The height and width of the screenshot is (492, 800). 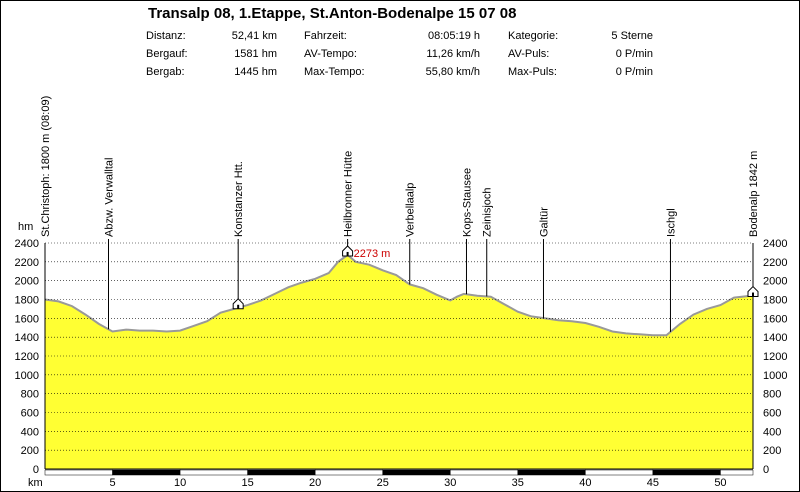 What do you see at coordinates (255, 54) in the screenshot?
I see `stat-value-ascent: 1581 hm` at bounding box center [255, 54].